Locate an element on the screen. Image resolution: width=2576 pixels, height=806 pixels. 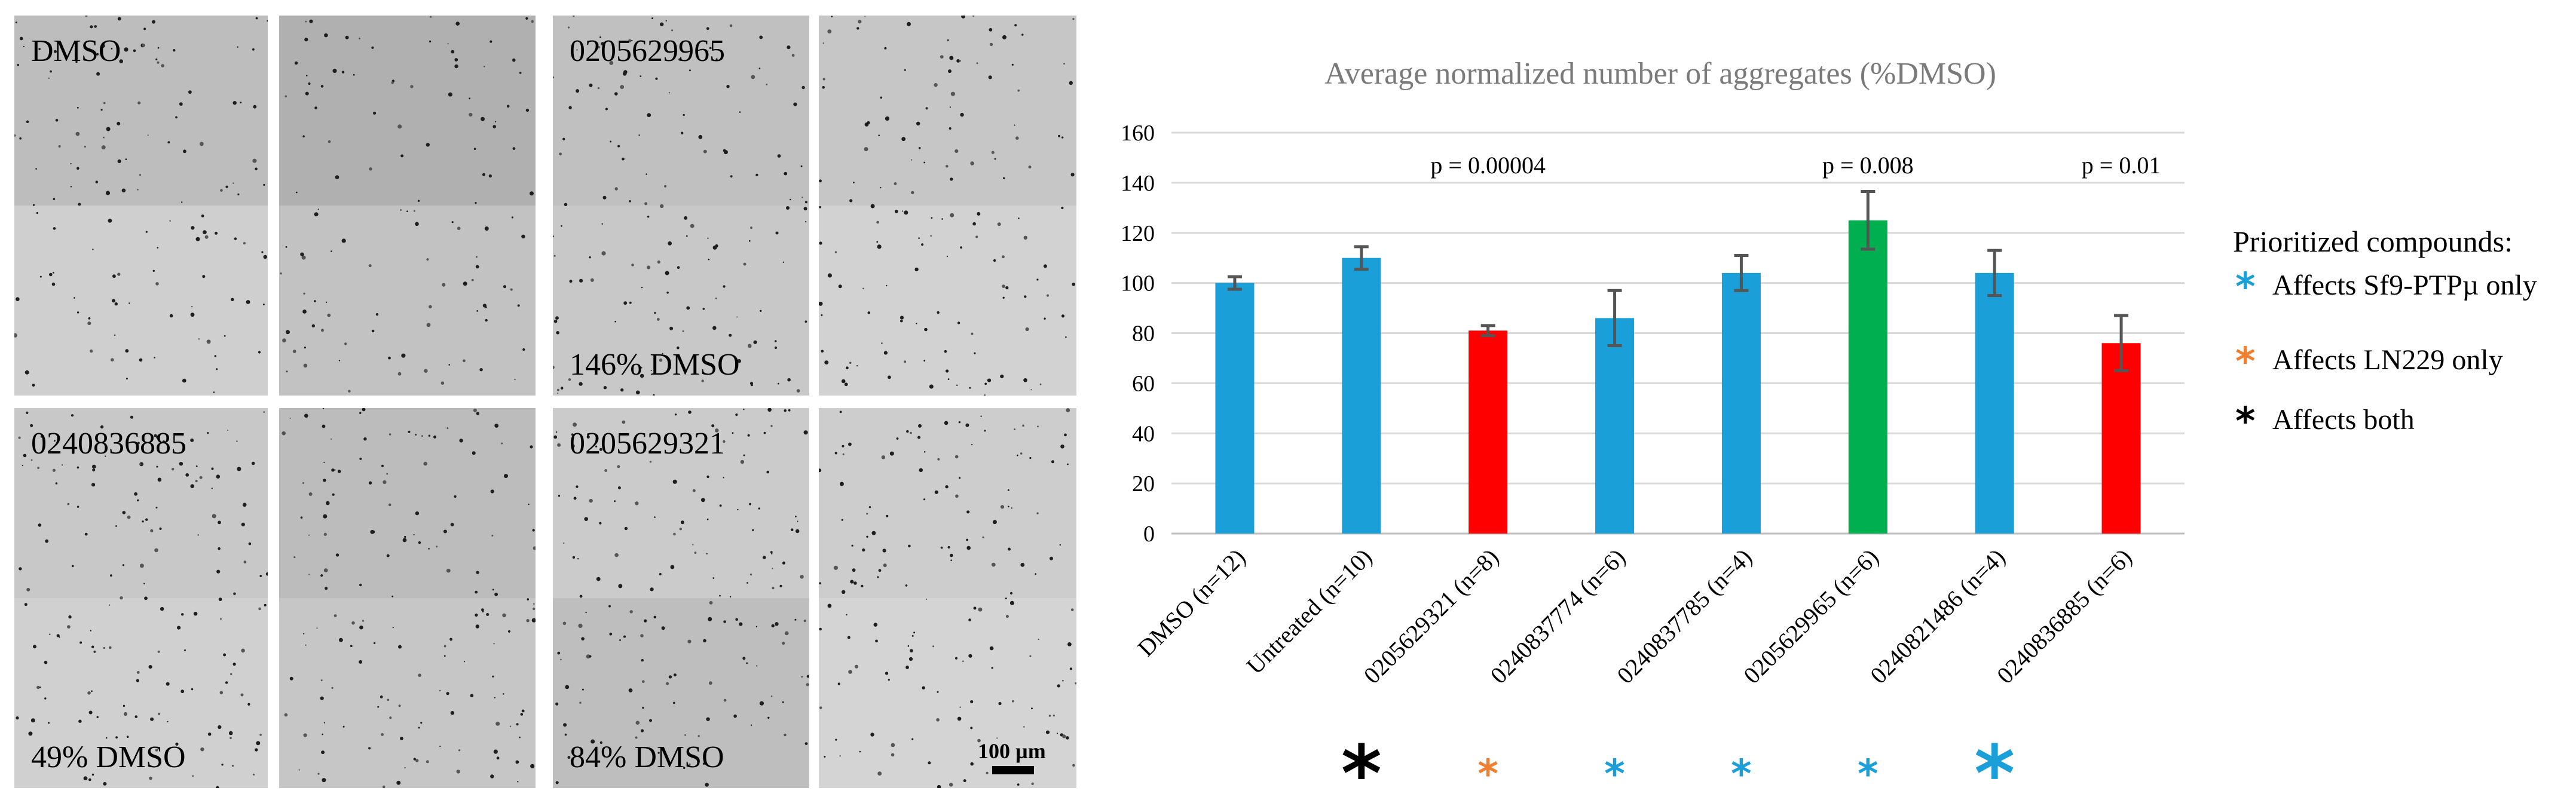
x-tick-label: DMSO (n=12) is located at coordinates (1191, 603).